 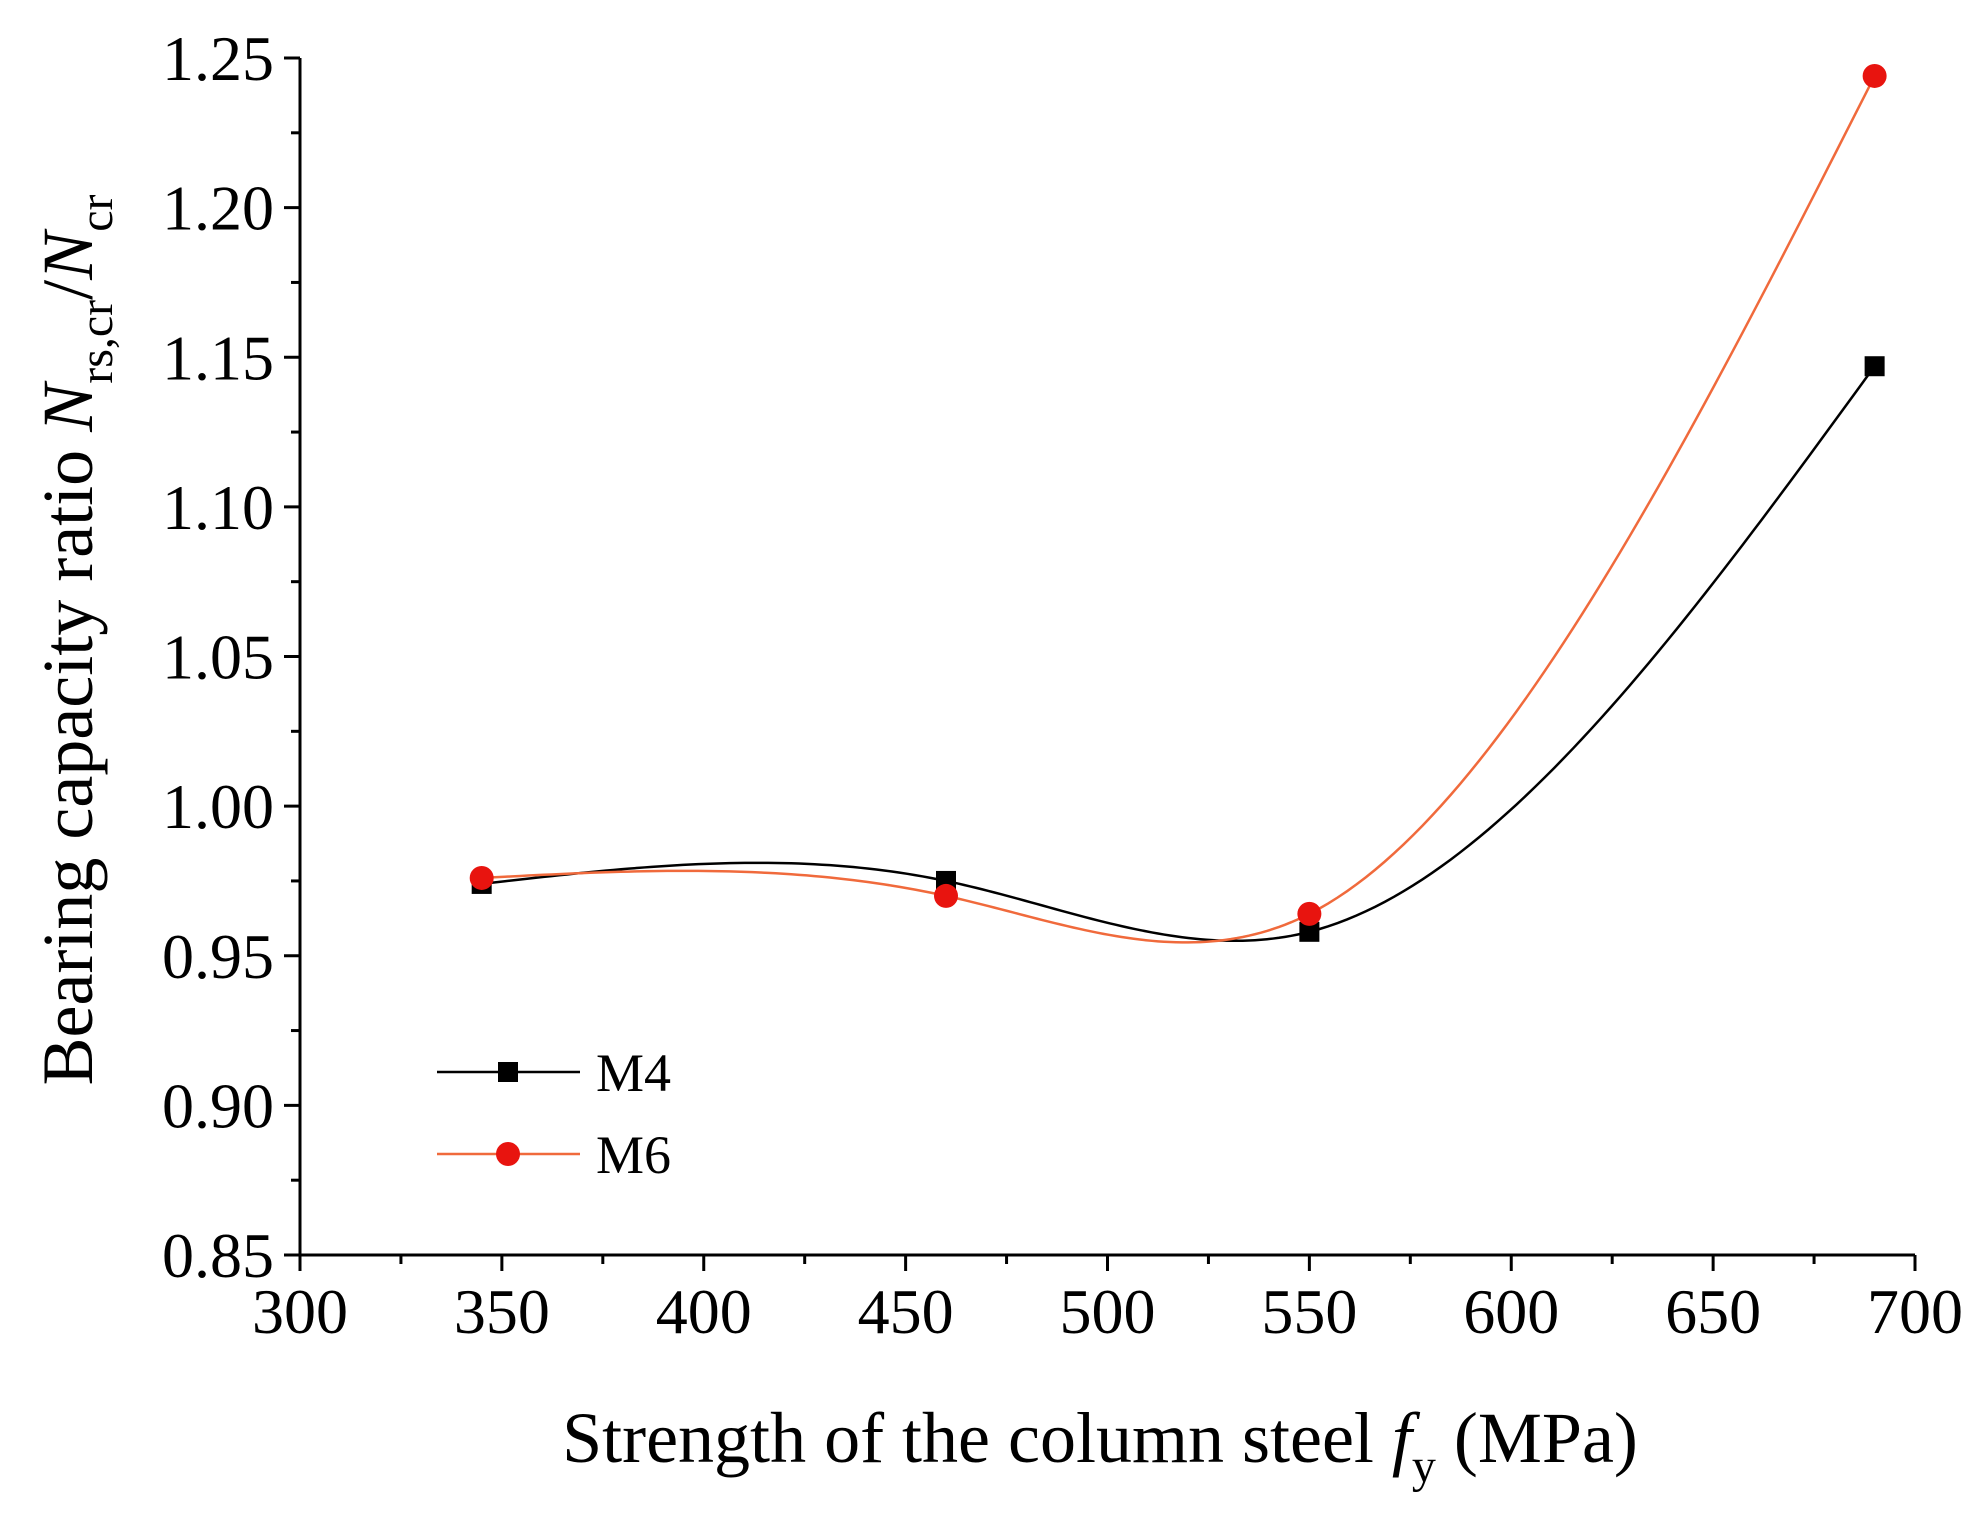 I want to click on x-axis-title-subscript: y, so click(x=1424, y=1466).